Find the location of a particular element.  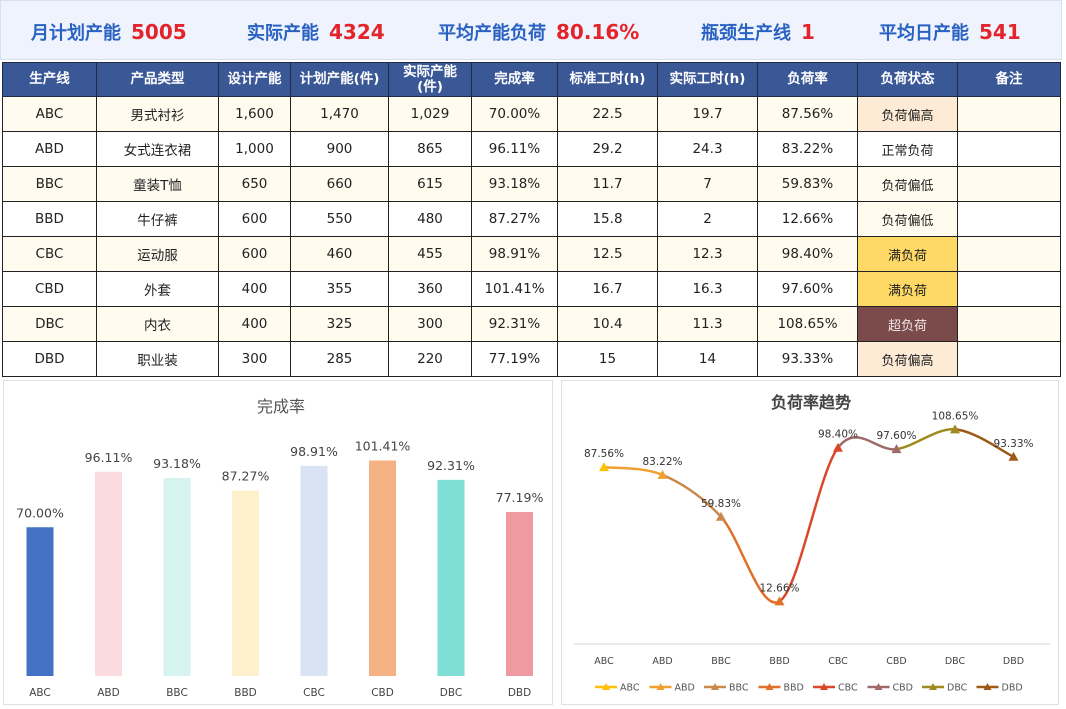

table-cell: 牛仔裤 is located at coordinates (157, 219).